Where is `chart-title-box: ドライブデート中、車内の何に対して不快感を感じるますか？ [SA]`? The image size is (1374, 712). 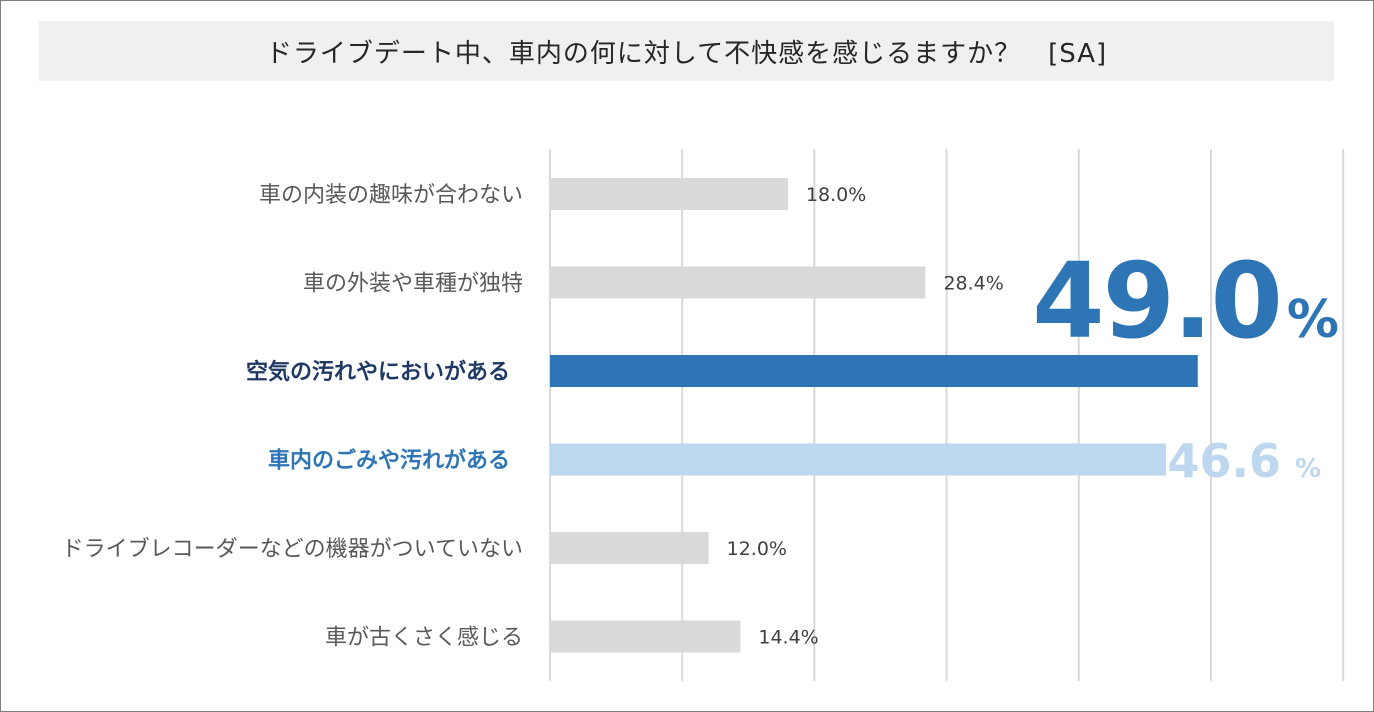 chart-title-box: ドライブデート中、車内の何に対して不快感を感じるますか？ [SA] is located at coordinates (686, 51).